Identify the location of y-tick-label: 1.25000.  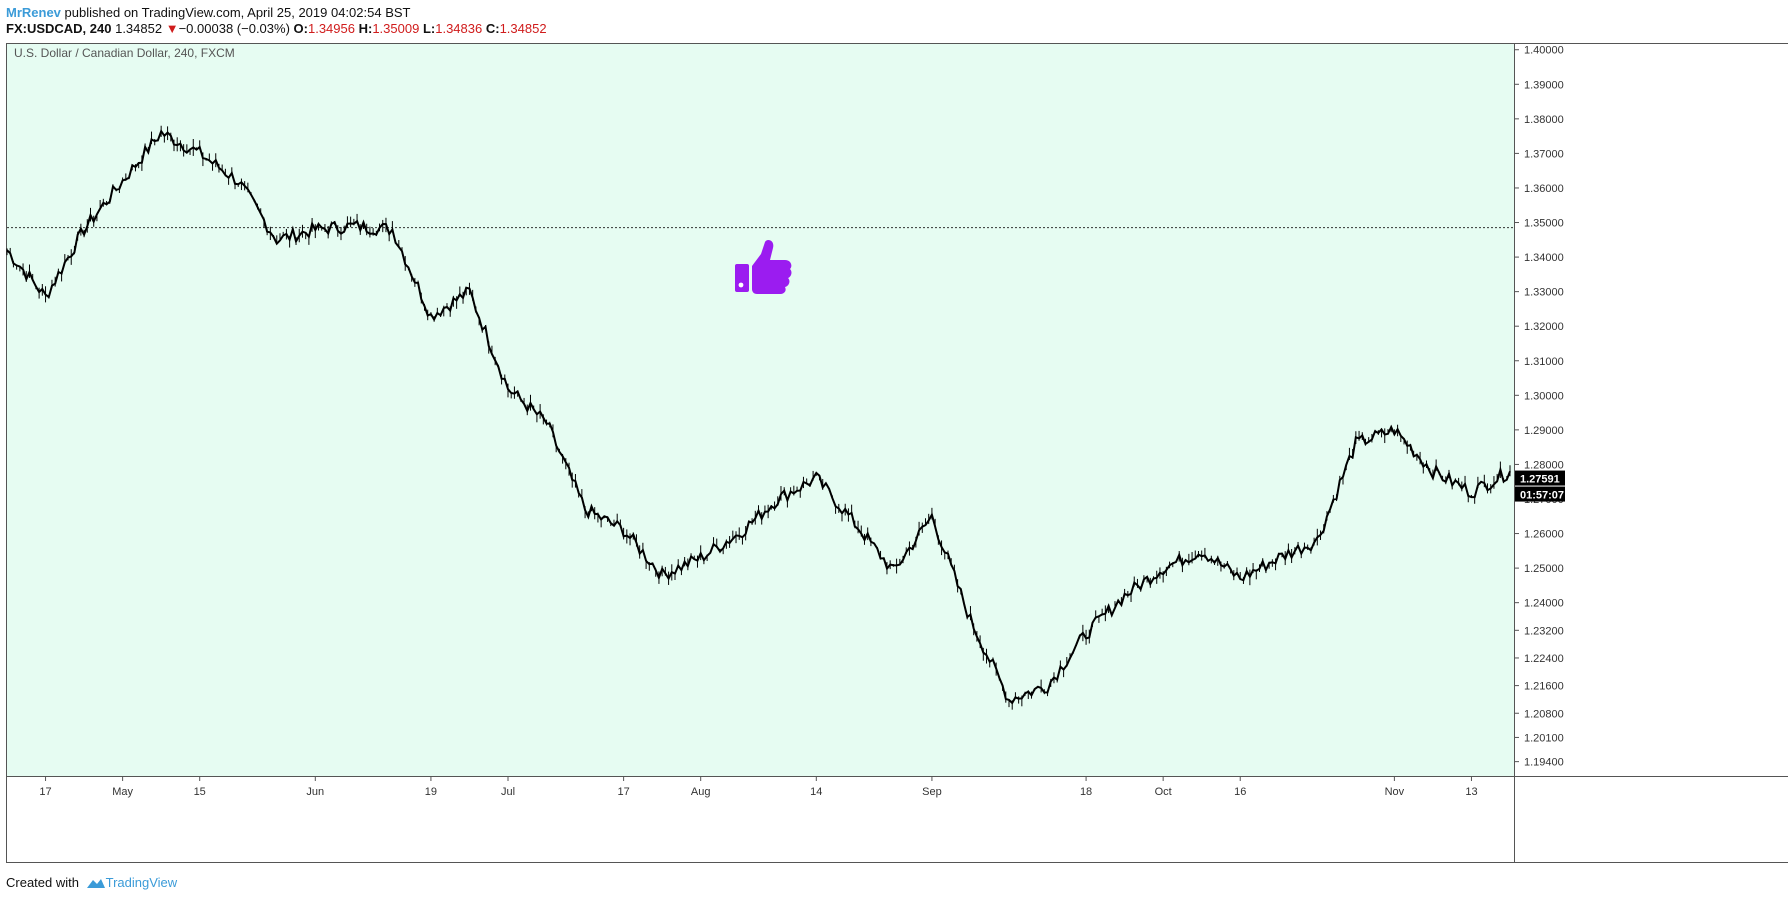
(1544, 569).